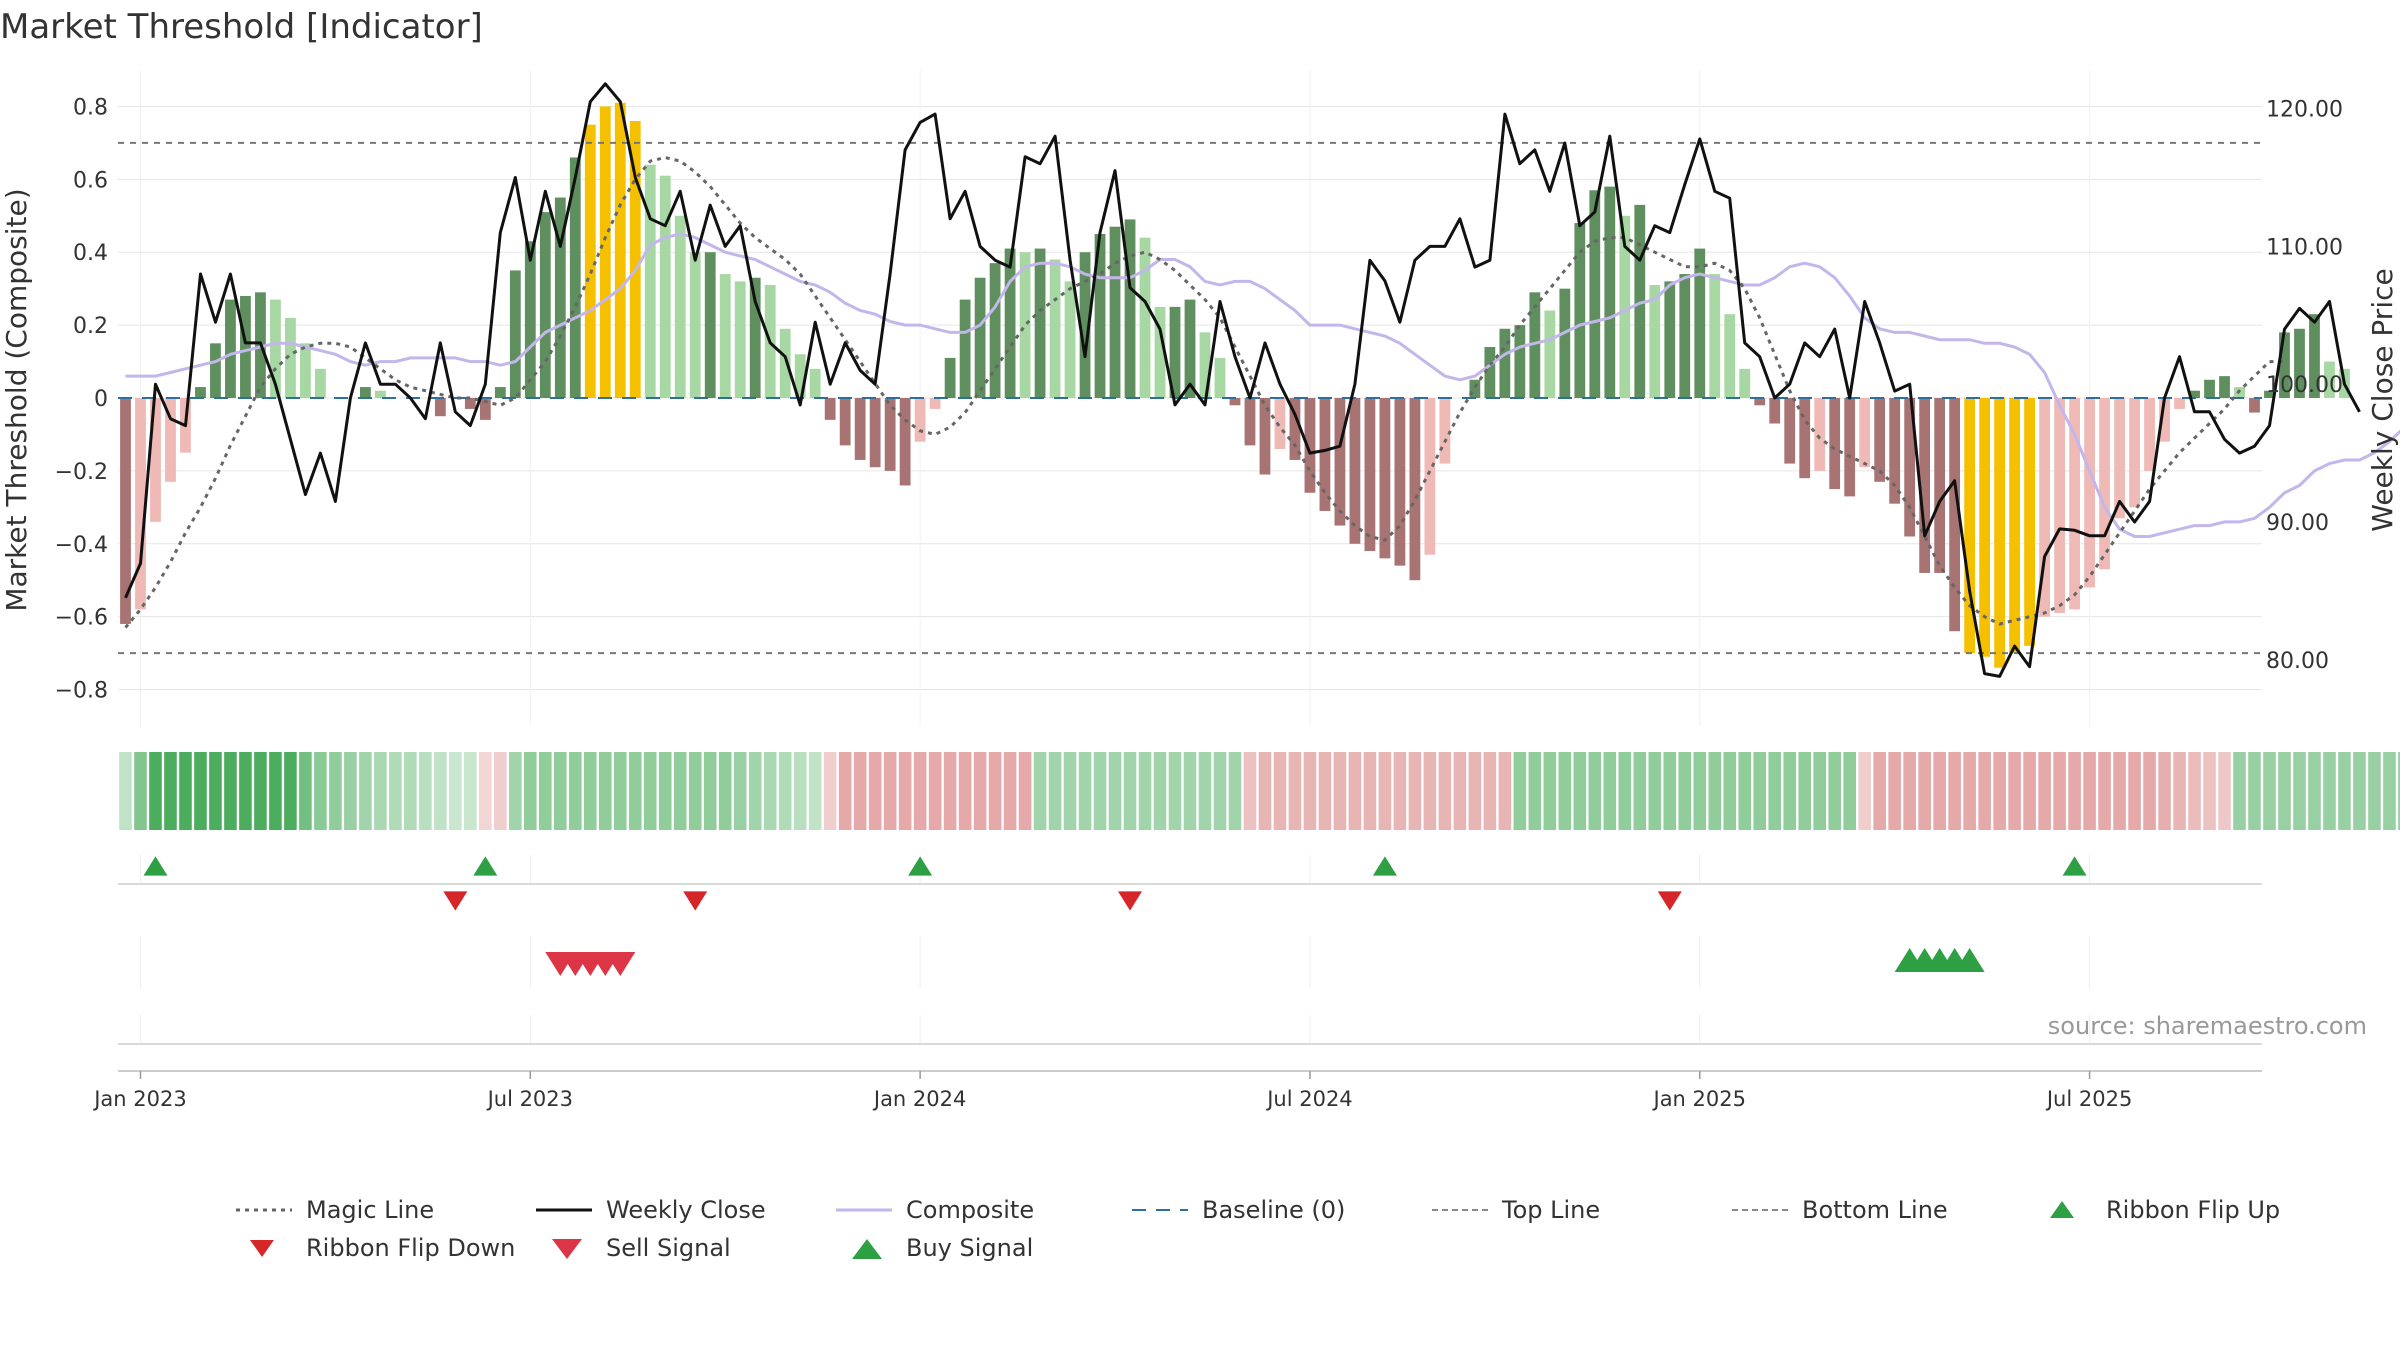 The width and height of the screenshot is (2400, 1350). Describe the element at coordinates (2304, 385) in the screenshot. I see `right-tick-label: 100.00` at that location.